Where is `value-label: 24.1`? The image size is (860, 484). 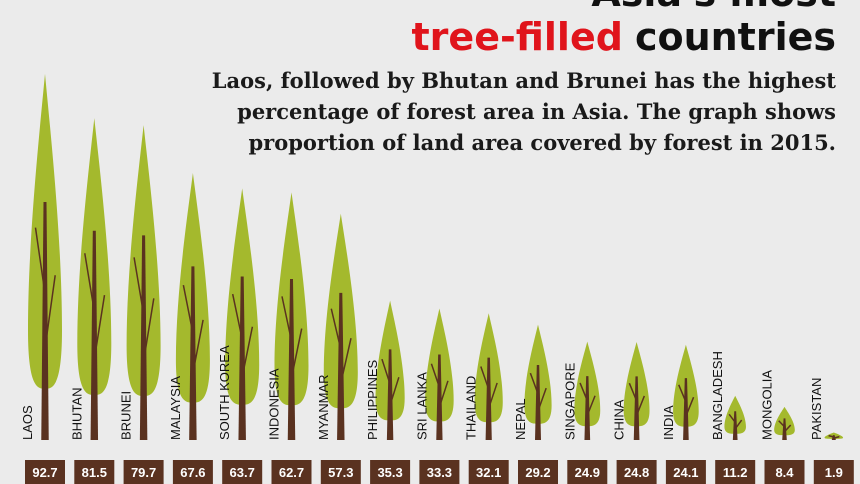 value-label: 24.1 is located at coordinates (685, 472).